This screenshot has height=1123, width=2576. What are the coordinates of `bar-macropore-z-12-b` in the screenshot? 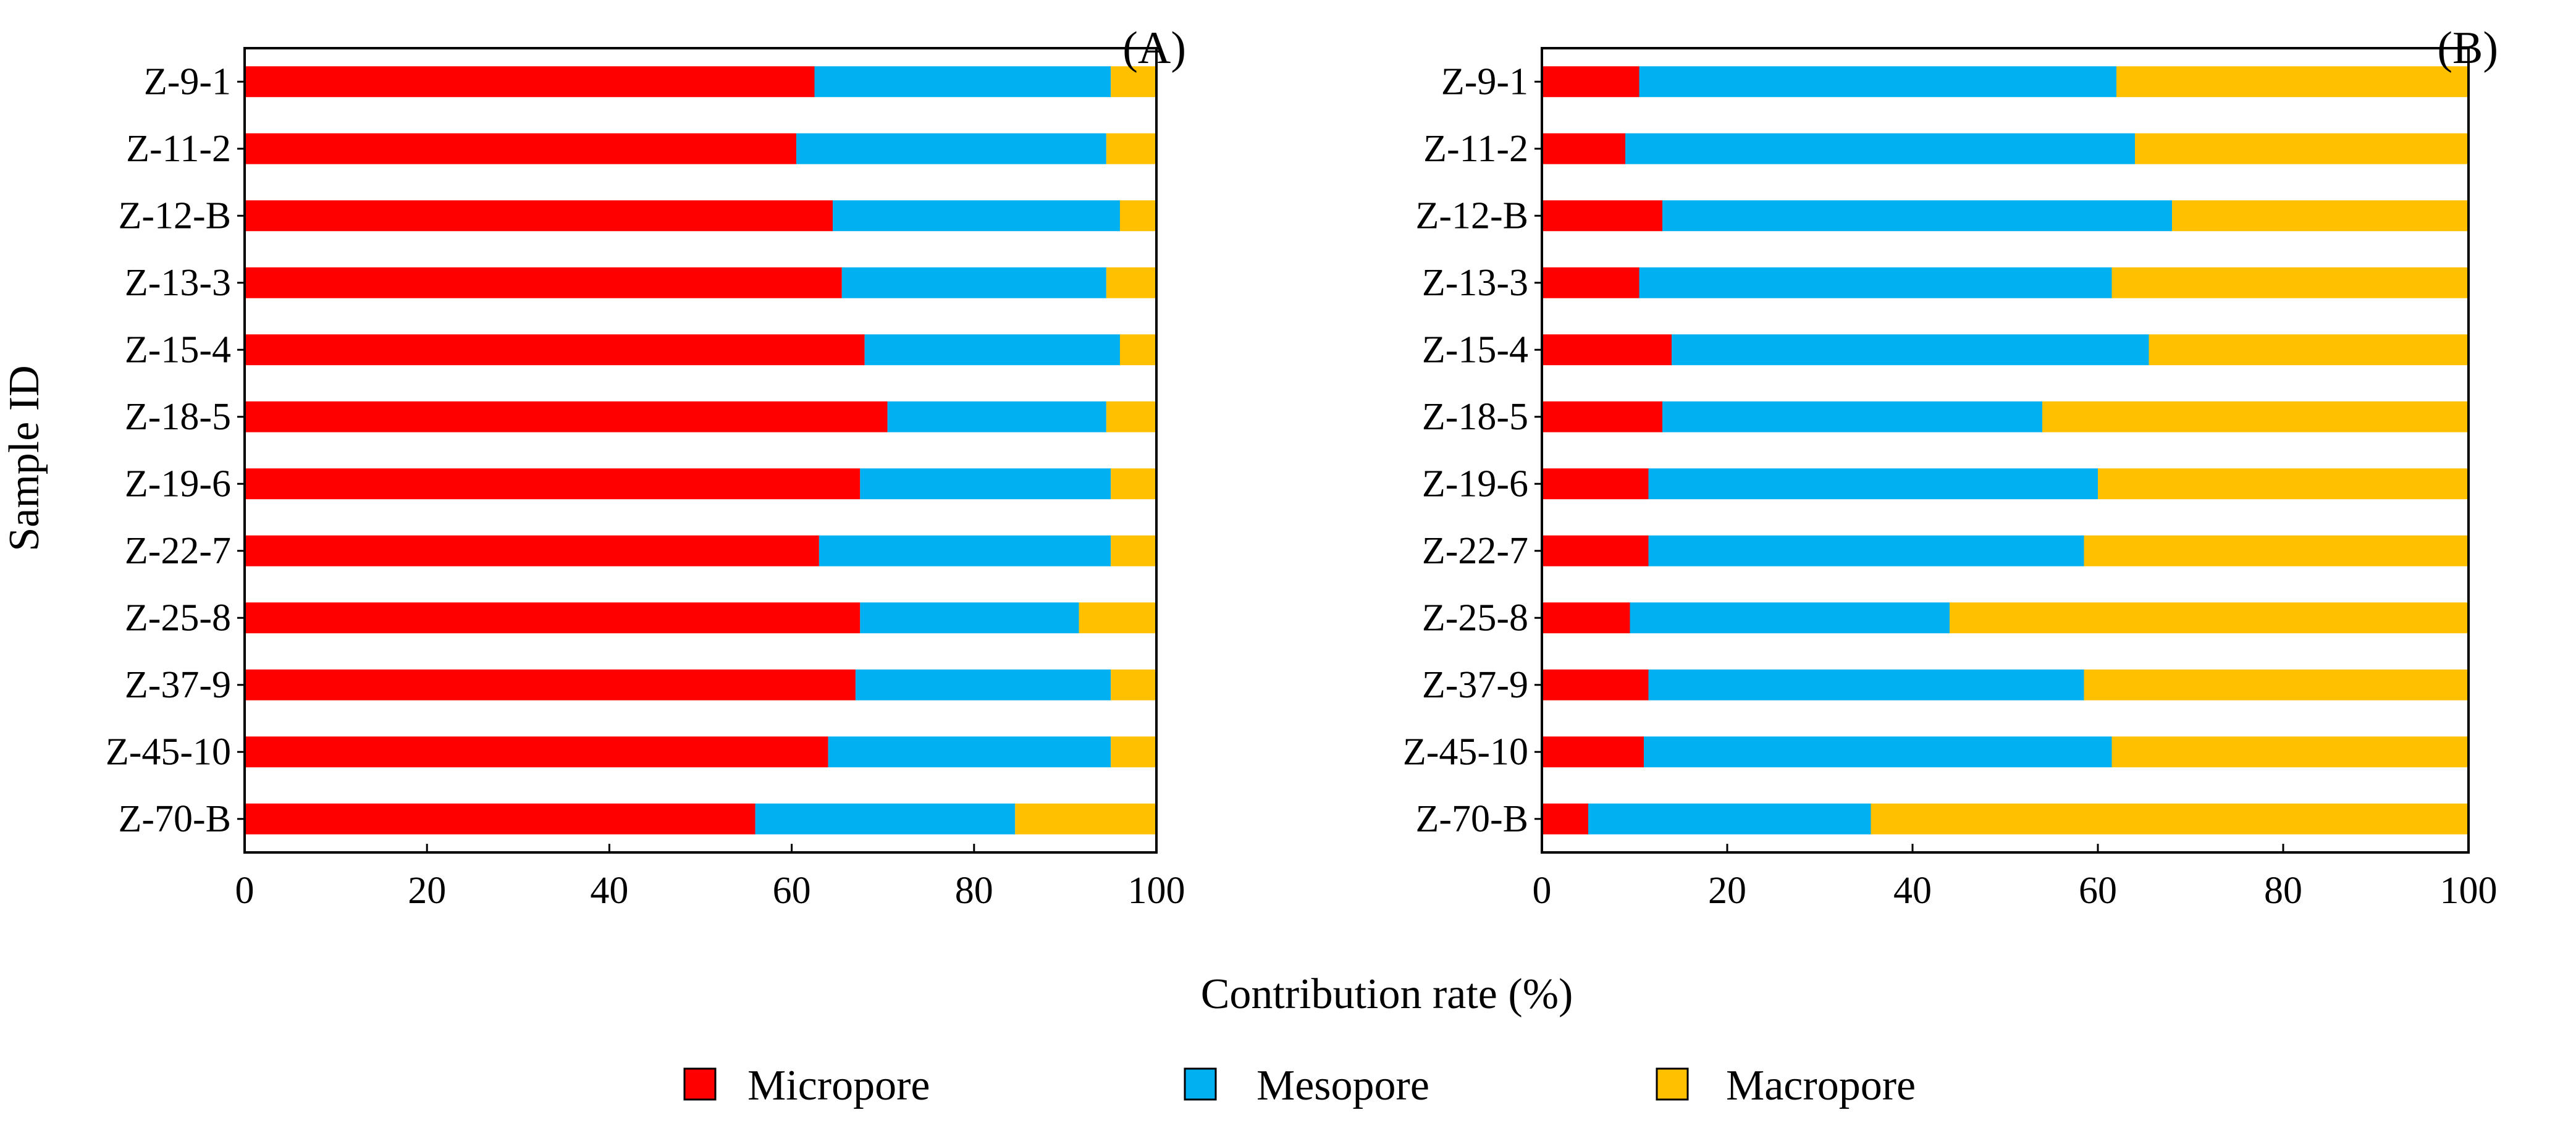 It's located at (1137, 216).